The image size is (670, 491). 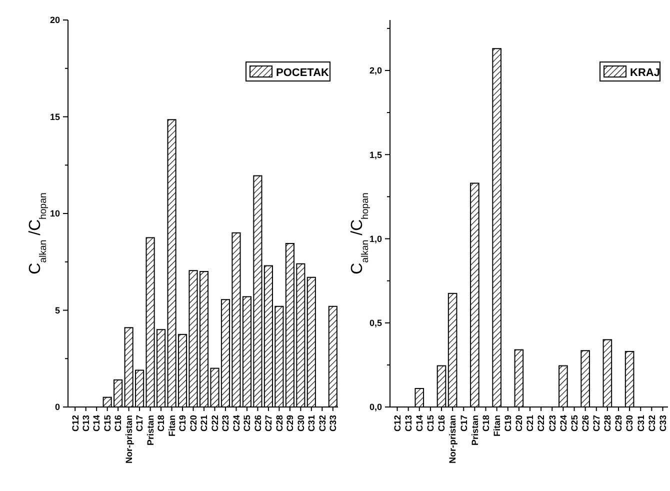 I want to click on y-tick-label: 1,5, so click(x=375, y=155).